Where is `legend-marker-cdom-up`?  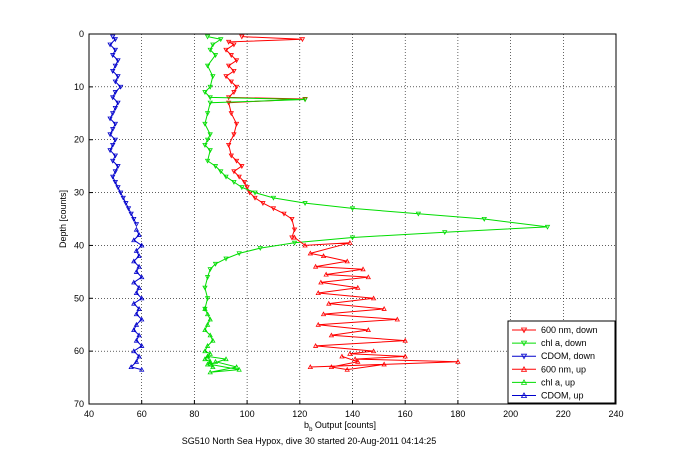 legend-marker-cdom-up is located at coordinates (524, 395).